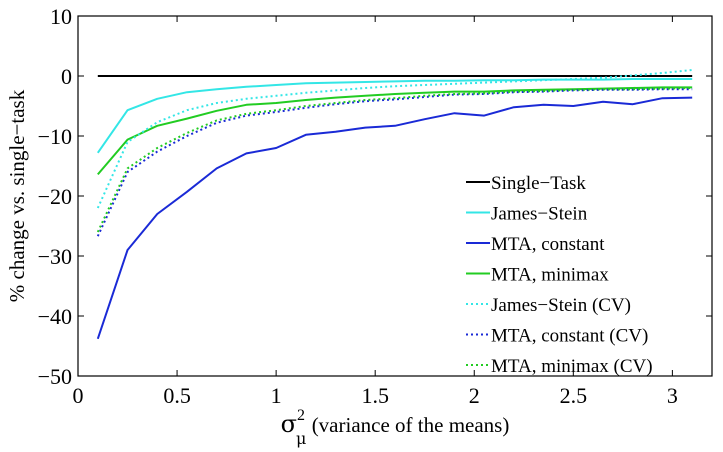 This screenshot has height=452, width=723. What do you see at coordinates (672, 395) in the screenshot?
I see `x-tick-label: 3` at bounding box center [672, 395].